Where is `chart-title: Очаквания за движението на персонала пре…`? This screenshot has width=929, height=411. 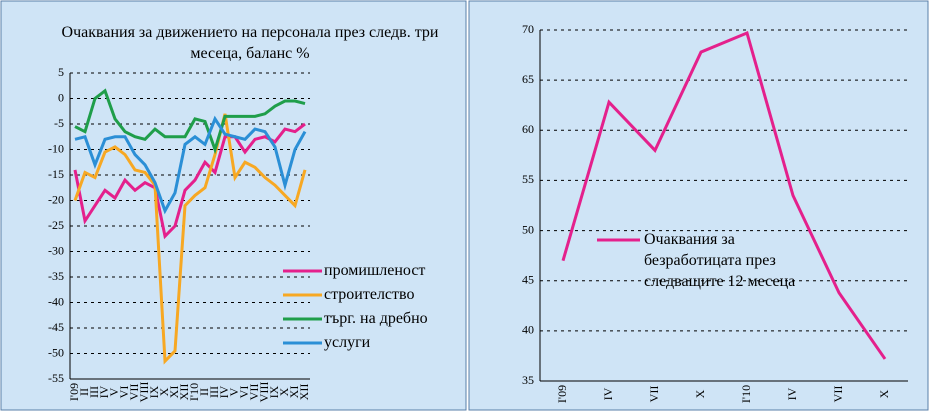 chart-title: Очаквания за движението на персонала пре… is located at coordinates (250, 43).